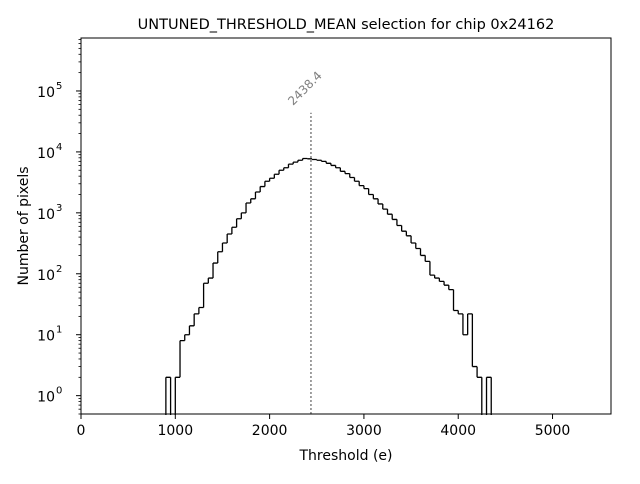  What do you see at coordinates (24, 225) in the screenshot?
I see `y-axis-label: Number of pixels` at bounding box center [24, 225].